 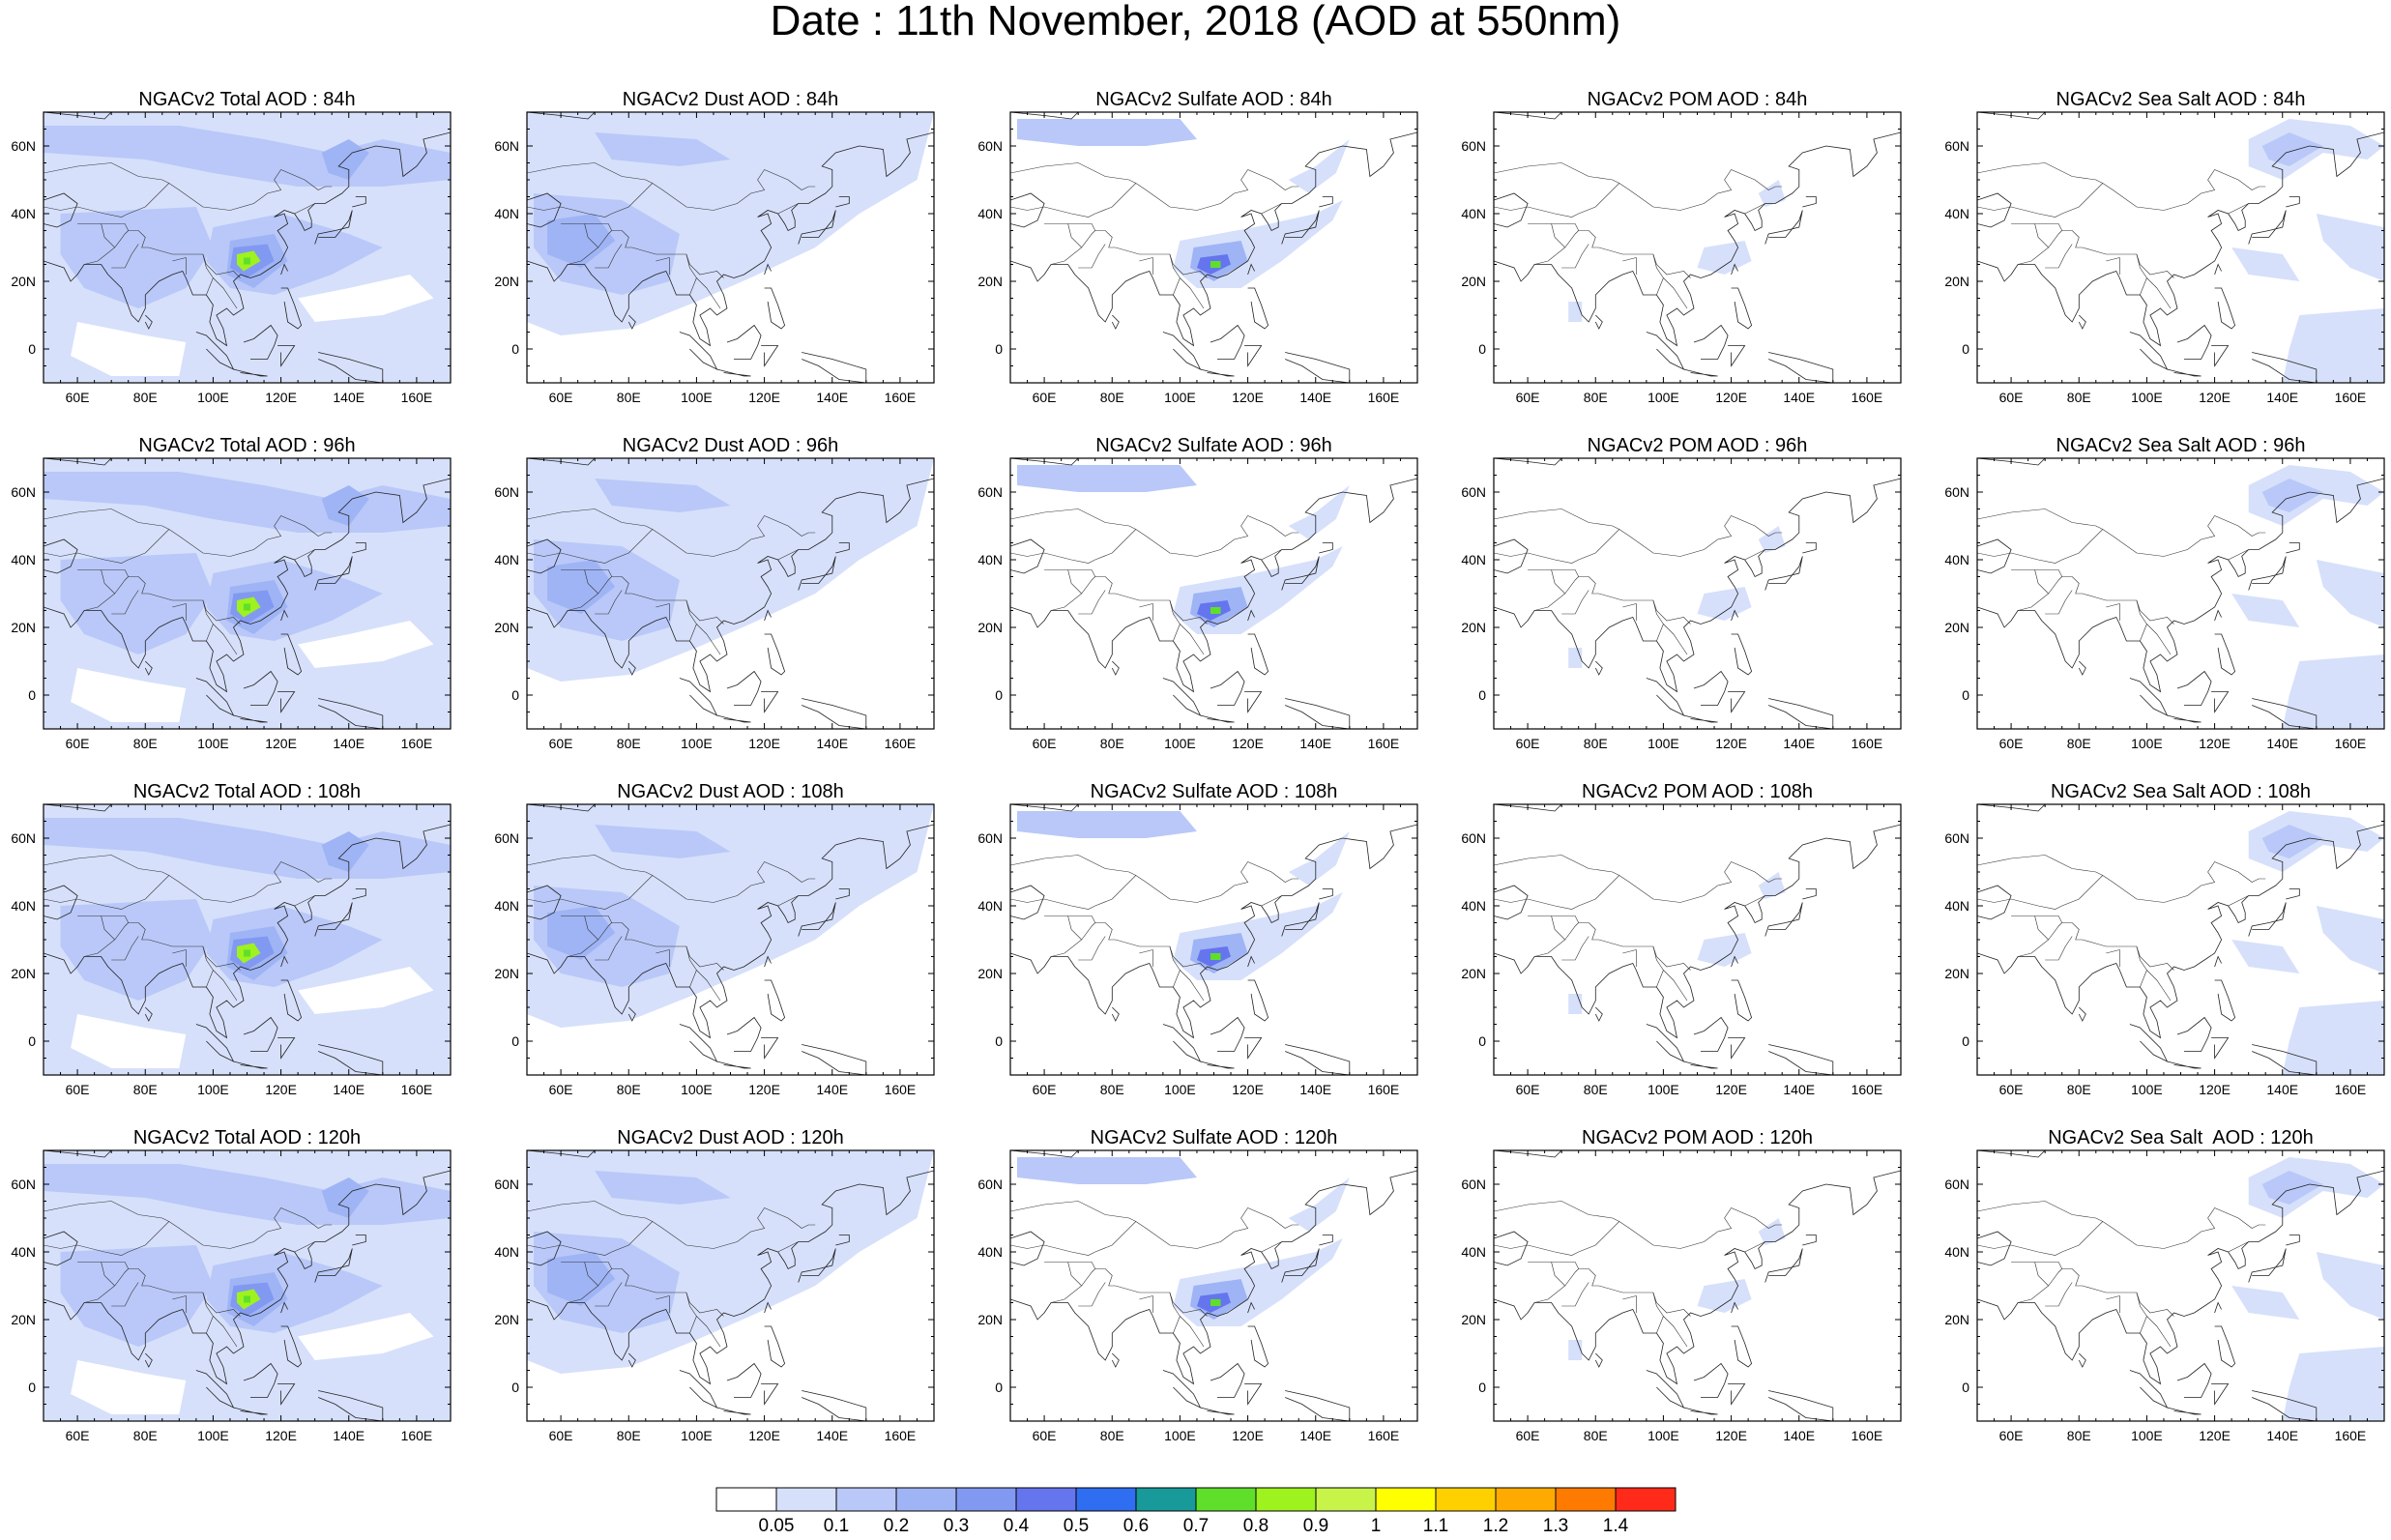 What do you see at coordinates (1596, 1089) in the screenshot?
I see `lon-tick-label: 80E` at bounding box center [1596, 1089].